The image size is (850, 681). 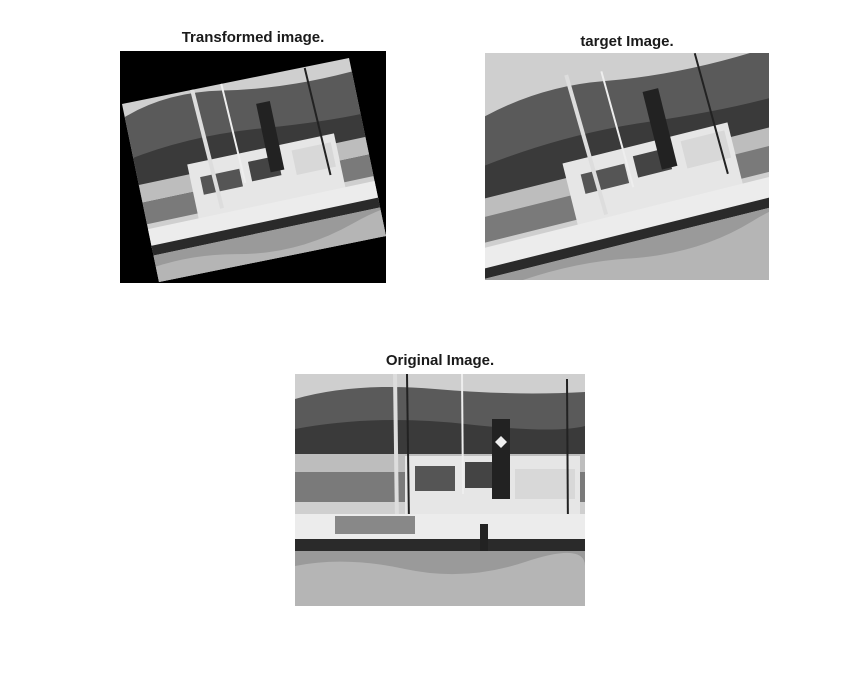 I want to click on original-image, so click(x=440, y=490).